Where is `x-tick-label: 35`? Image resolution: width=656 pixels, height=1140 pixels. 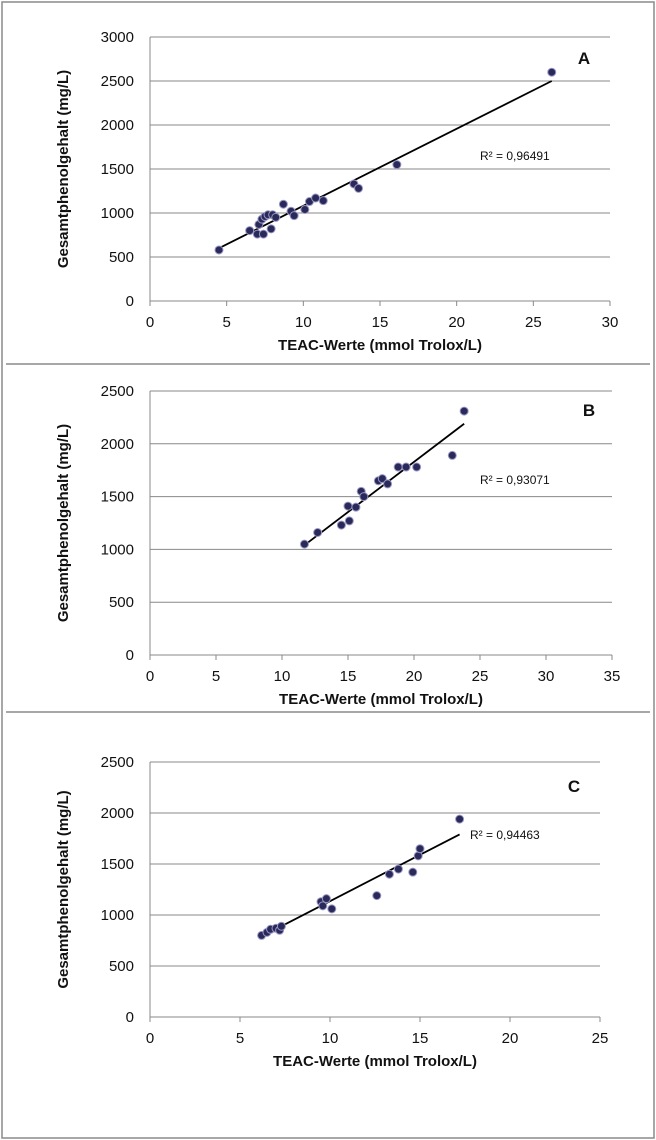 x-tick-label: 35 is located at coordinates (612, 676).